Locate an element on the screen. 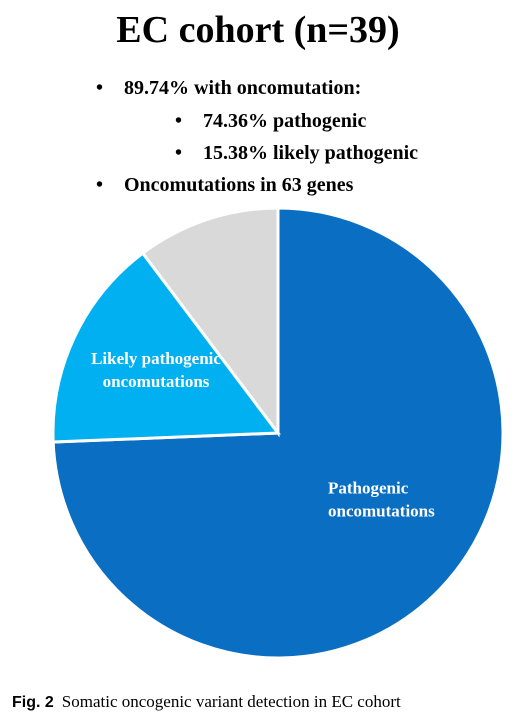 This screenshot has height=726, width=516. chart-title: EC cohort (n=39) is located at coordinates (258, 30).